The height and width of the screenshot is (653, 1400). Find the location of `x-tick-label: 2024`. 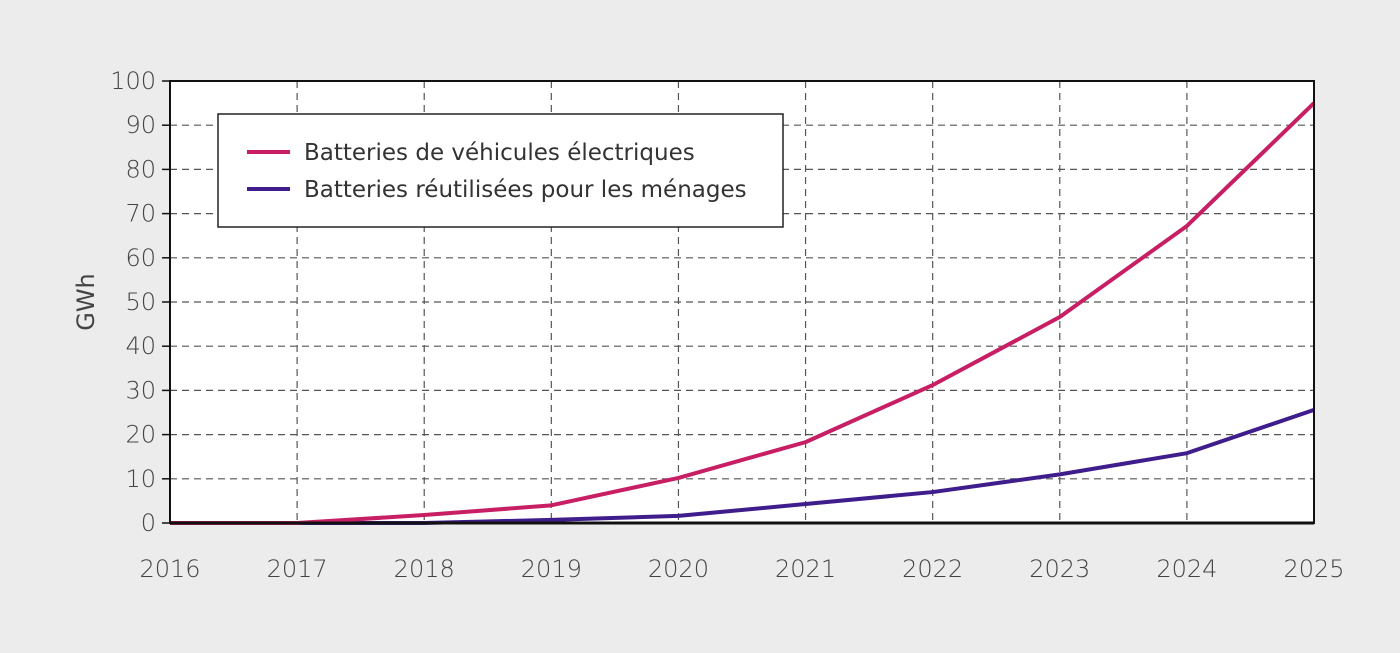

x-tick-label: 2024 is located at coordinates (1186, 569).